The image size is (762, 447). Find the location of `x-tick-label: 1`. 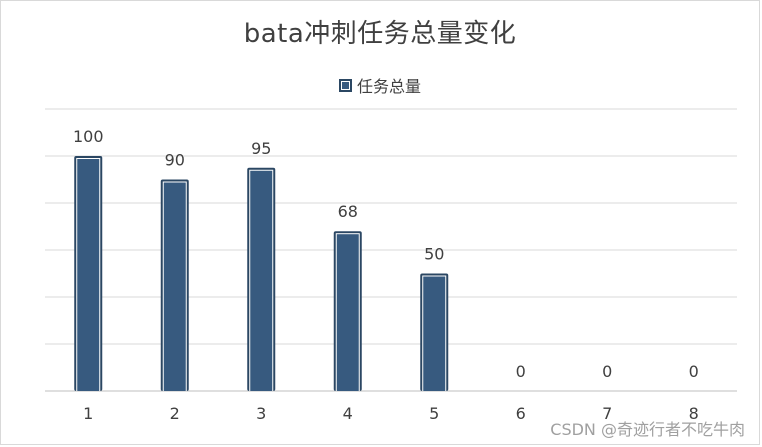

x-tick-label: 1 is located at coordinates (88, 413).